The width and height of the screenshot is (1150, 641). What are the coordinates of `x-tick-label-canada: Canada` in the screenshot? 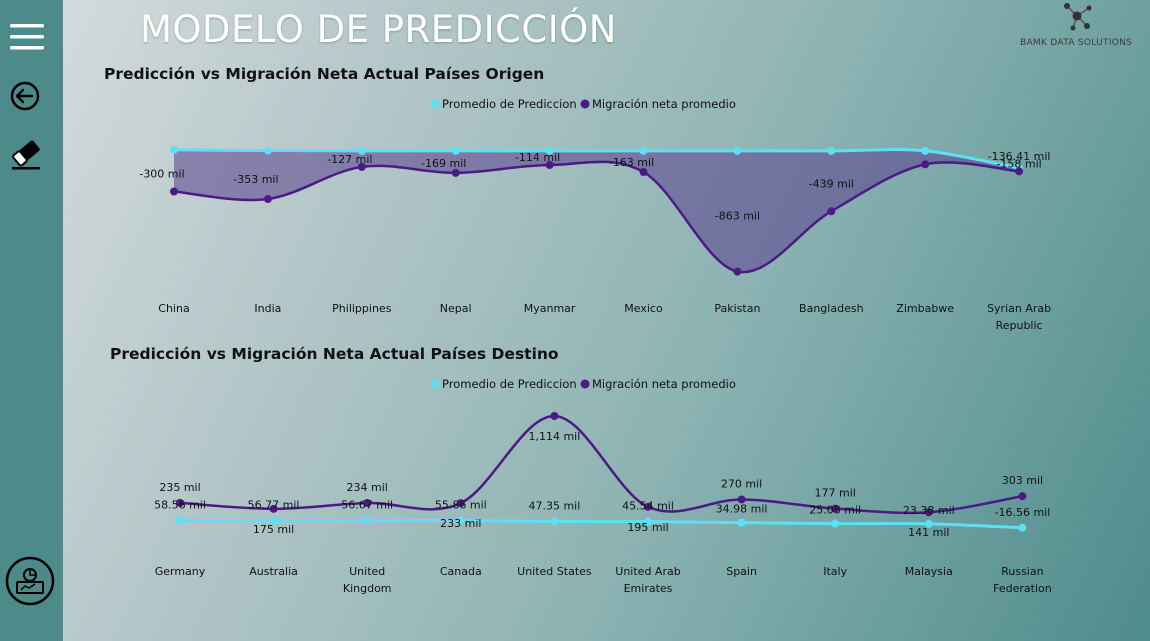 It's located at (461, 571).